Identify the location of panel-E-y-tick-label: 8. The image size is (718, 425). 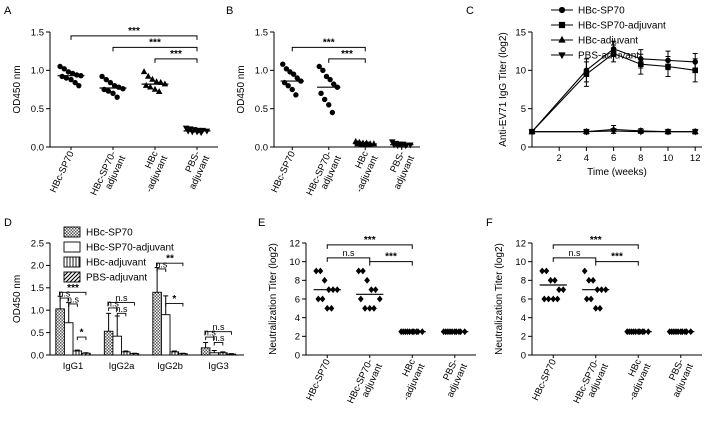
(297, 281).